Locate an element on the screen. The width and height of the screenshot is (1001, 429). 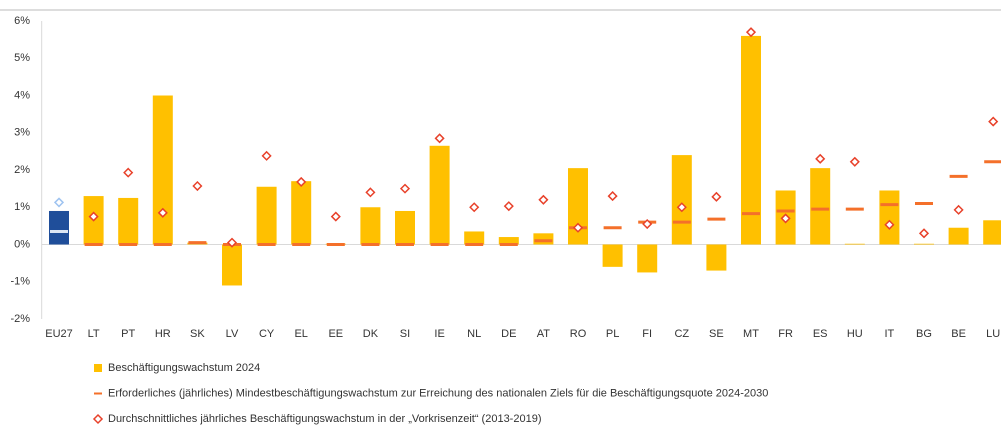
y-tick-label: 6% is located at coordinates (22, 21).